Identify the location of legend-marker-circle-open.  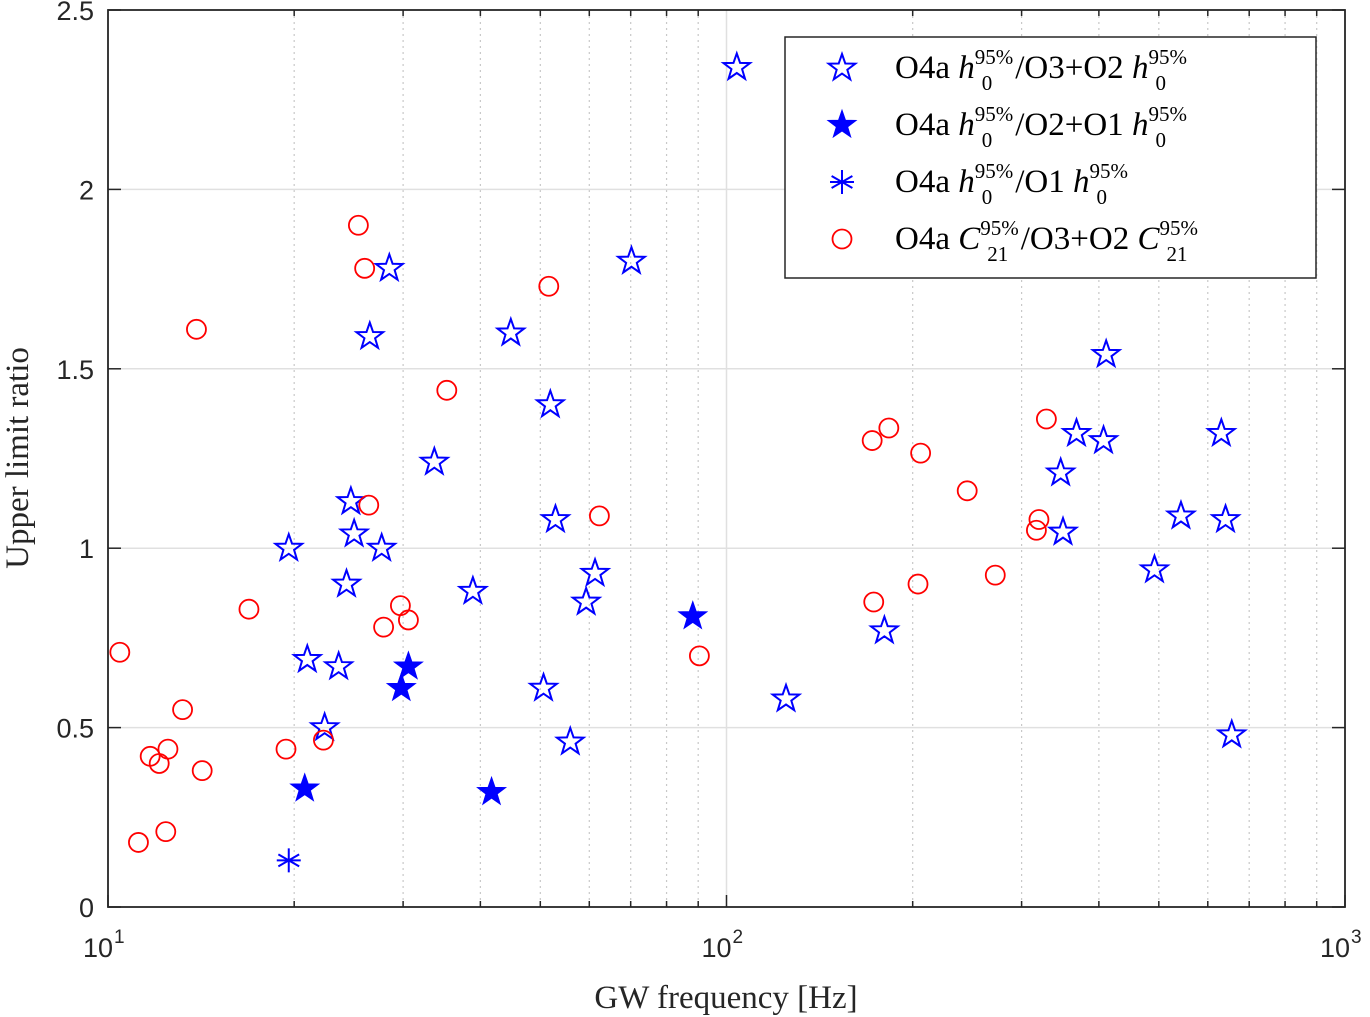
(842, 239).